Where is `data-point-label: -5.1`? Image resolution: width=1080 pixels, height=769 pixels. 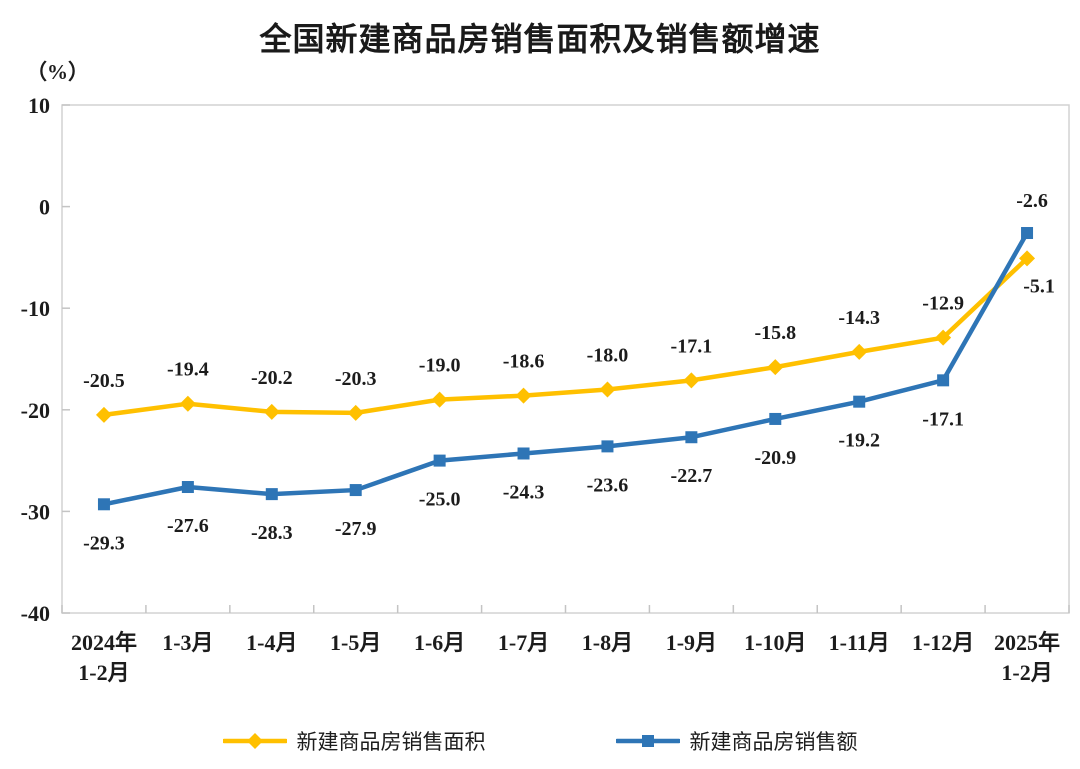
data-point-label: -5.1 is located at coordinates (1039, 286).